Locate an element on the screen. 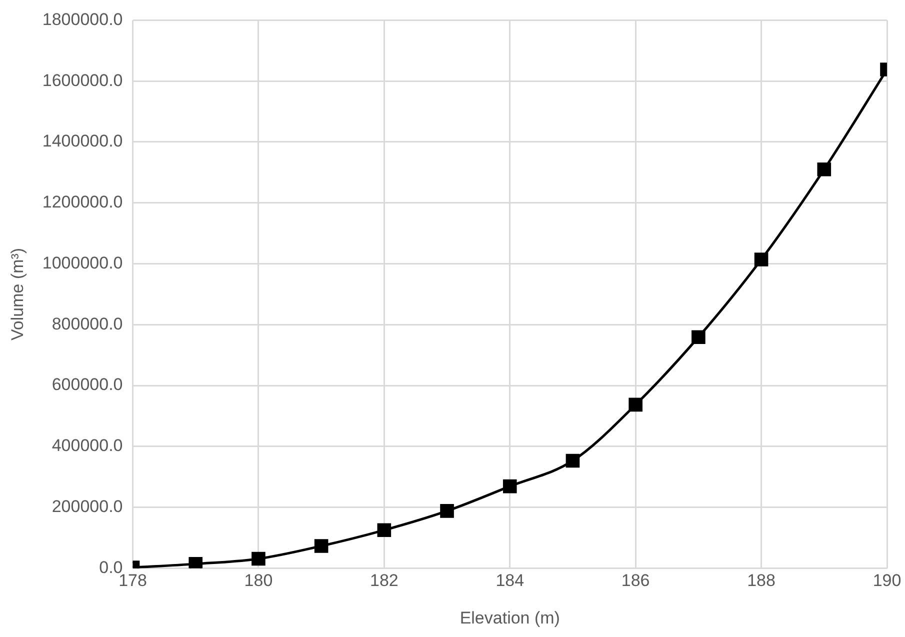 The width and height of the screenshot is (905, 637). x-tick-label: 184 is located at coordinates (510, 580).